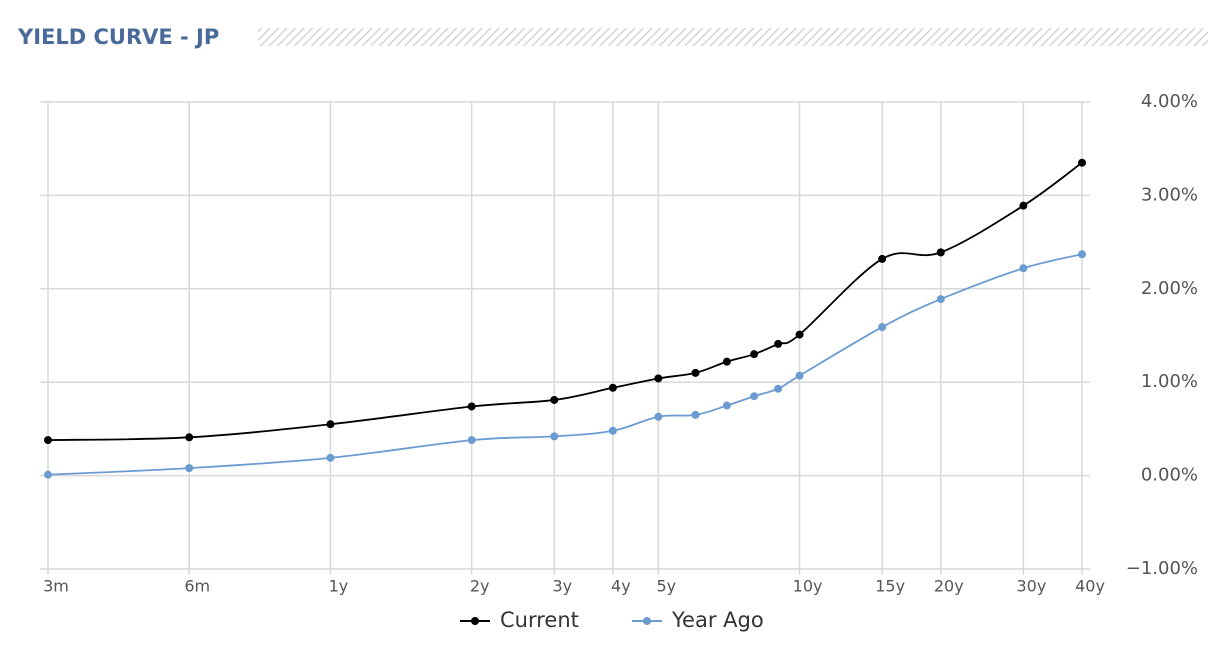  I want to click on y-tick-label: 2.00%, so click(1169, 288).